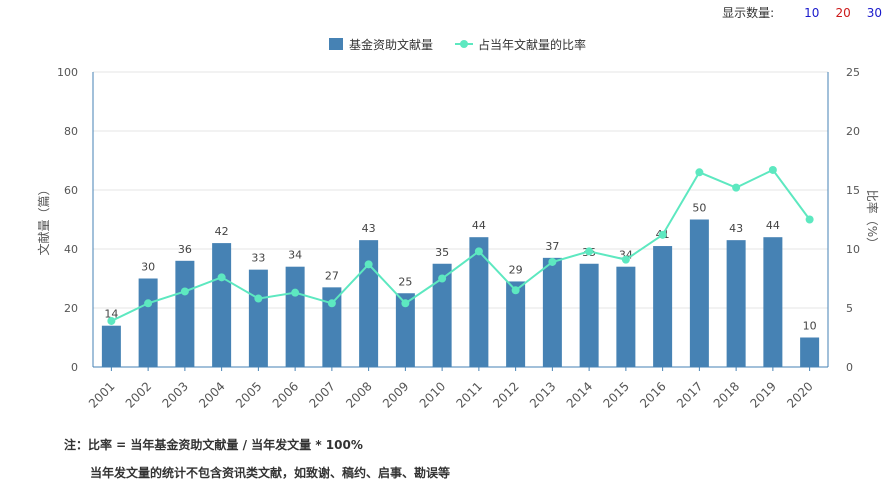  I want to click on legend-line-label: 占当年文献量的比率, so click(532, 44).